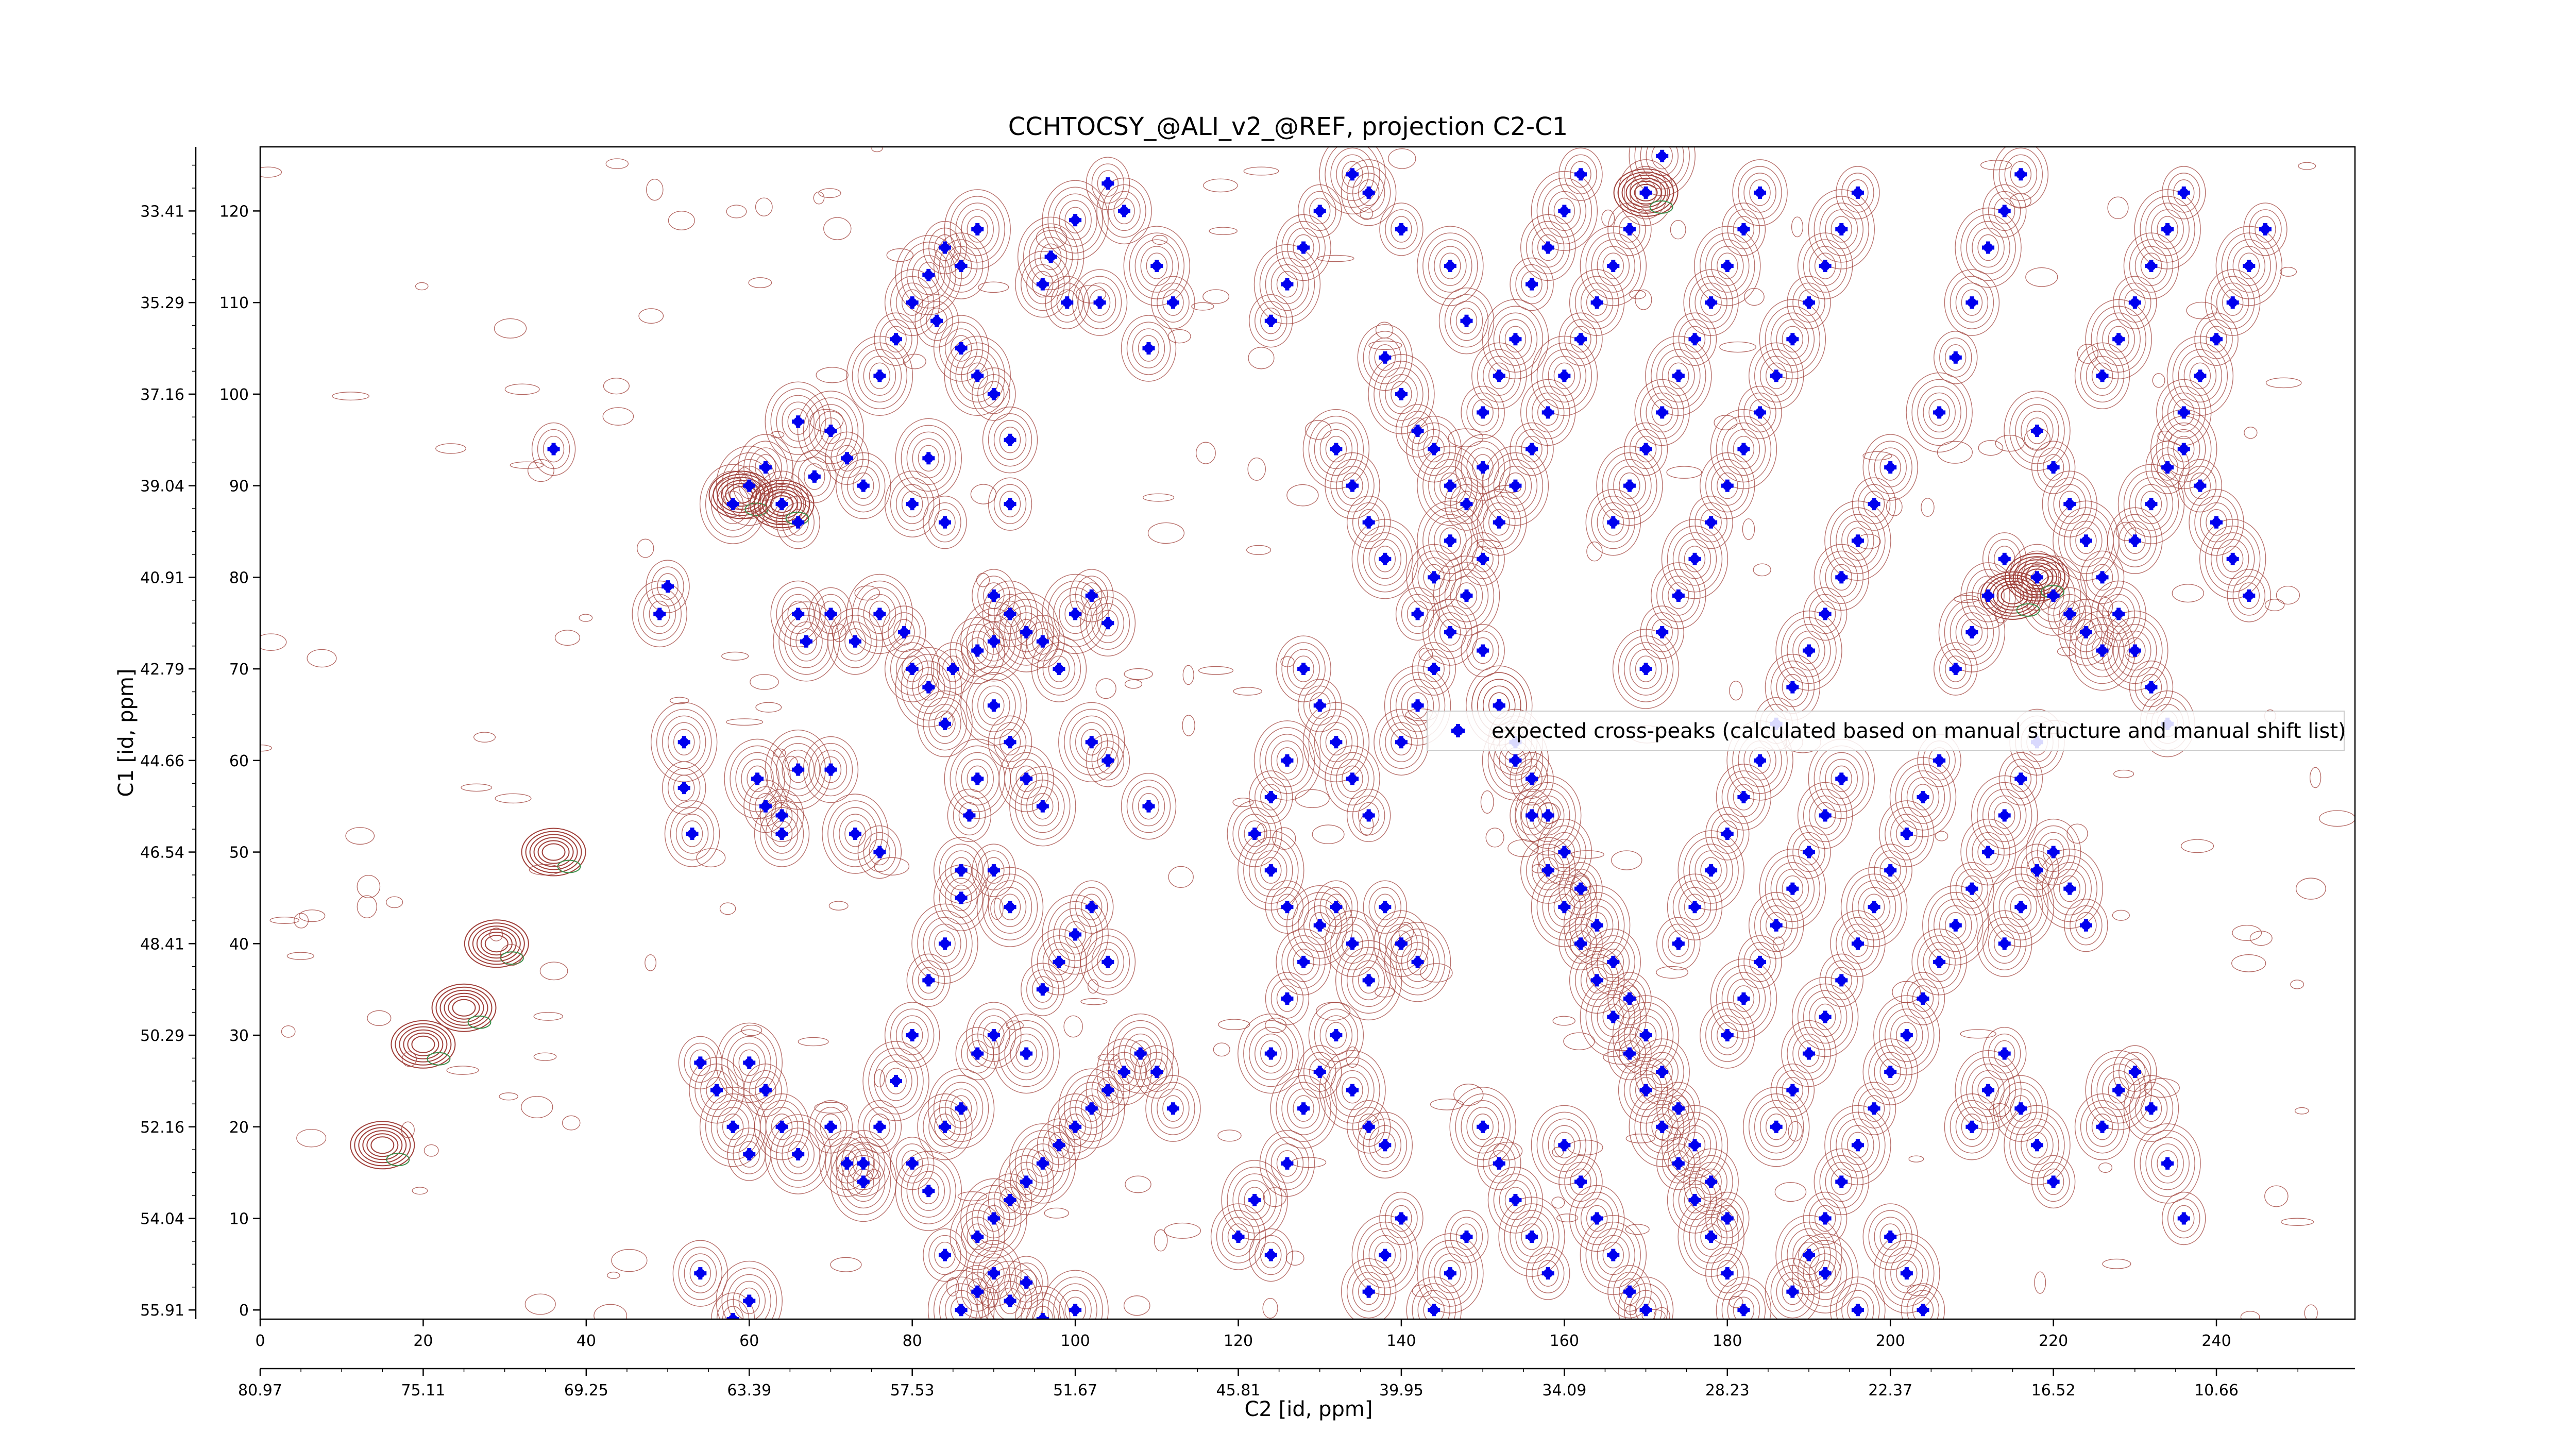 The image size is (2576, 1449). What do you see at coordinates (260, 1390) in the screenshot?
I see `x-ppm-tick-label: 80.97` at bounding box center [260, 1390].